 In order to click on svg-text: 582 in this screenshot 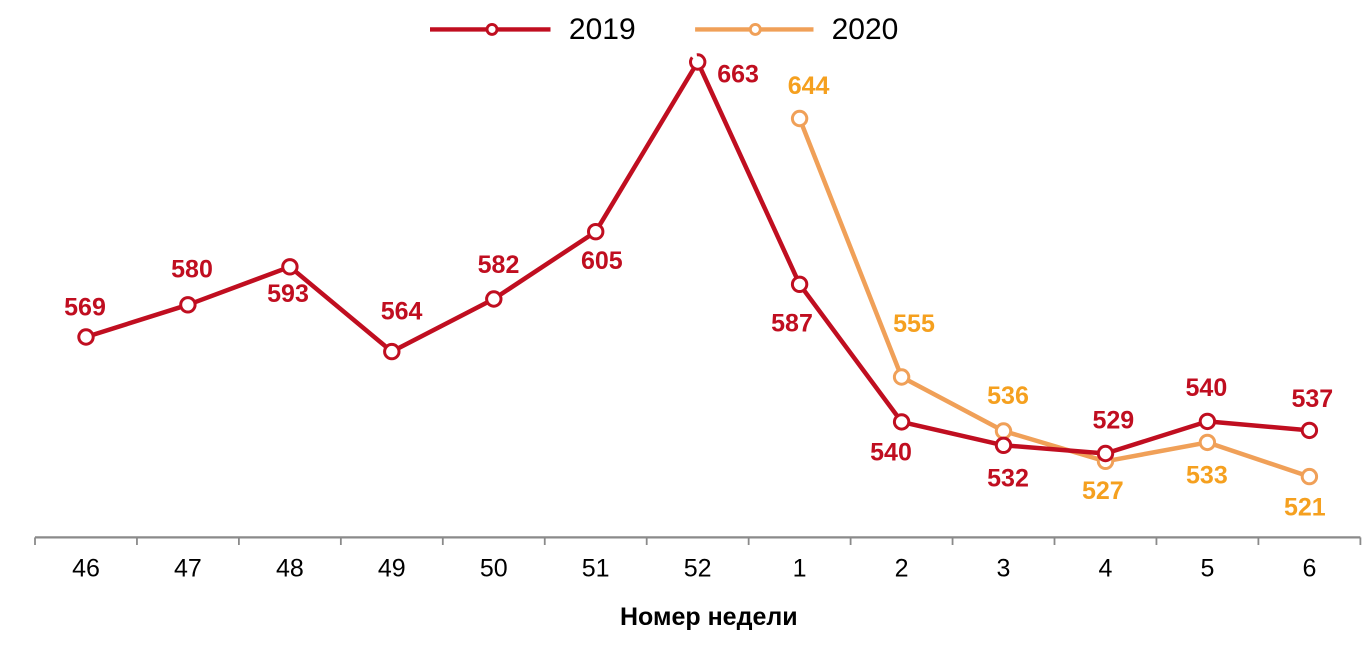, I will do `click(499, 265)`.